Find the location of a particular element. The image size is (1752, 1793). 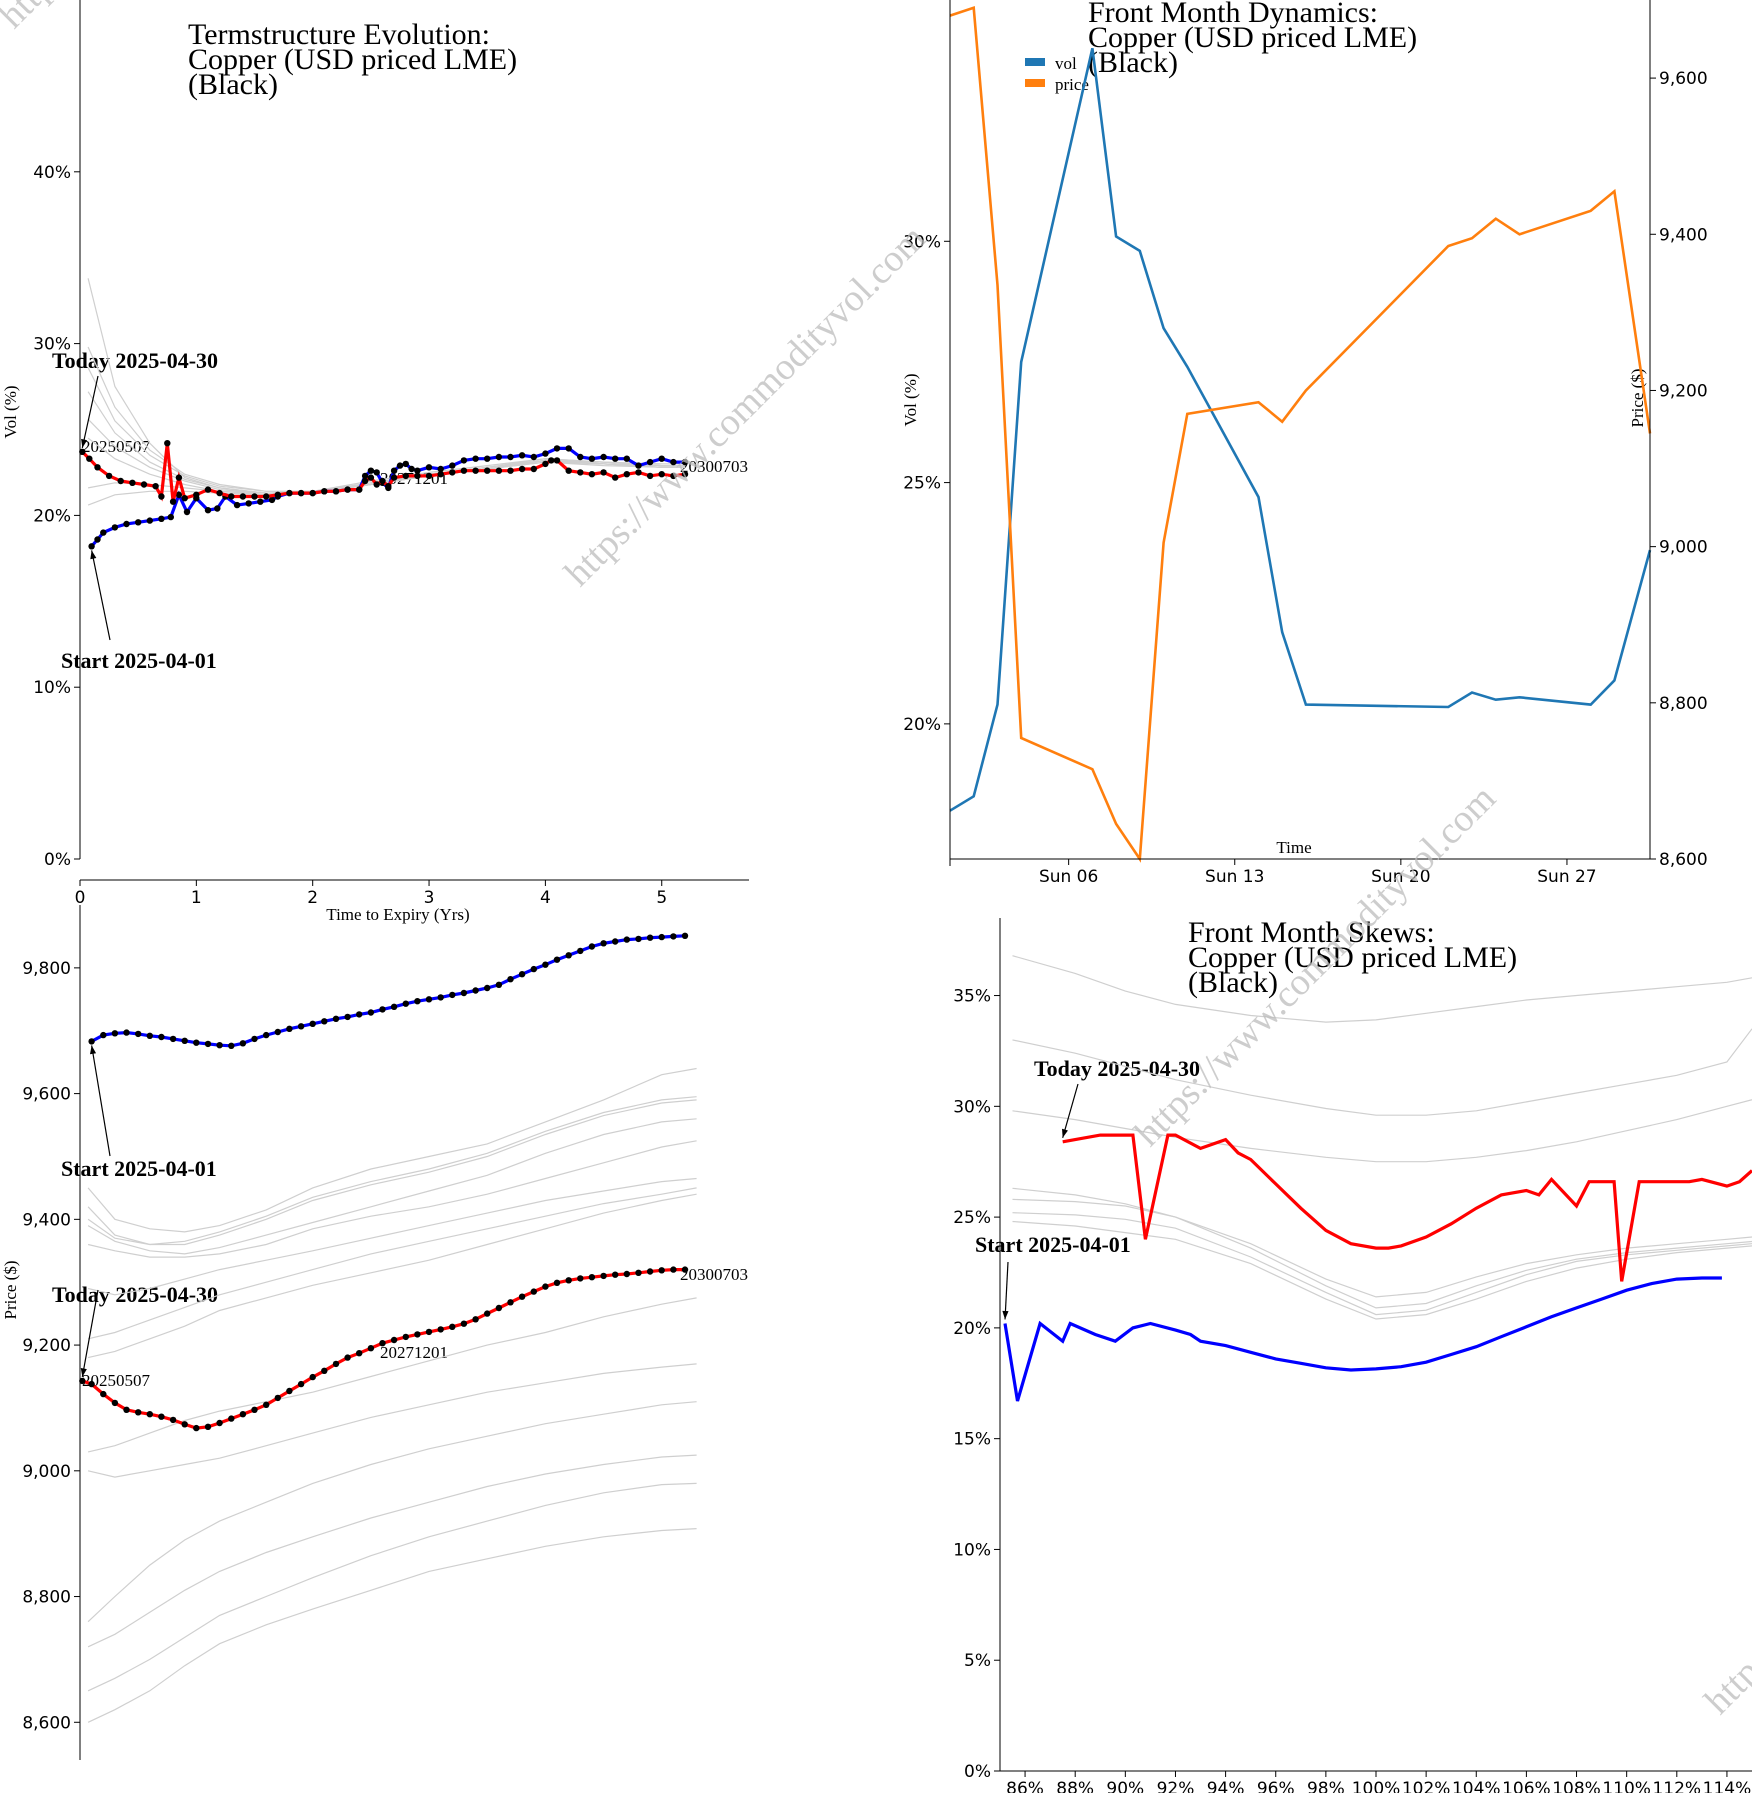

skews-y-tick-label: 30% is located at coordinates (972, 1107).